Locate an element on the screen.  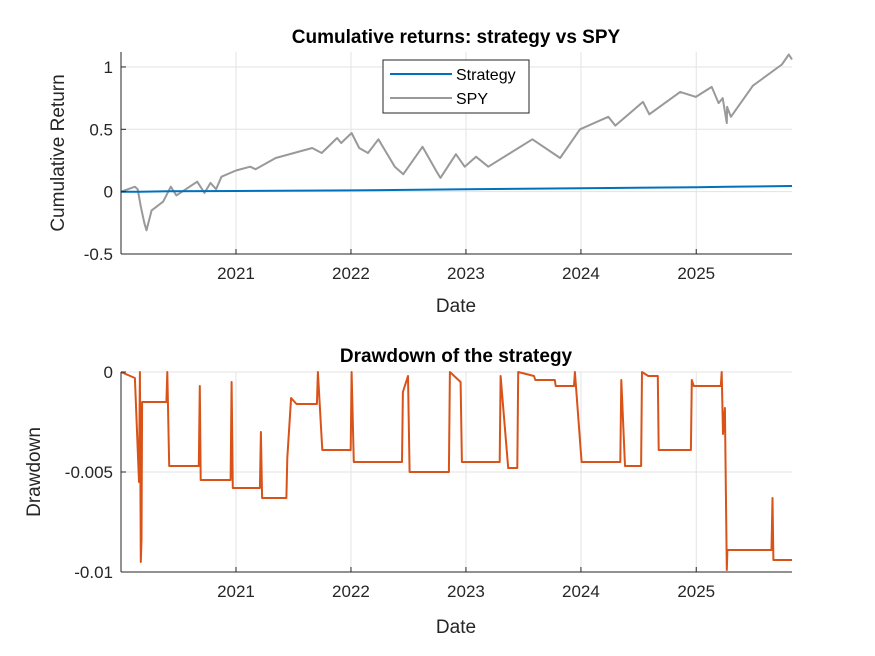
drawdown-x-tick-label: 2025 is located at coordinates (696, 591).